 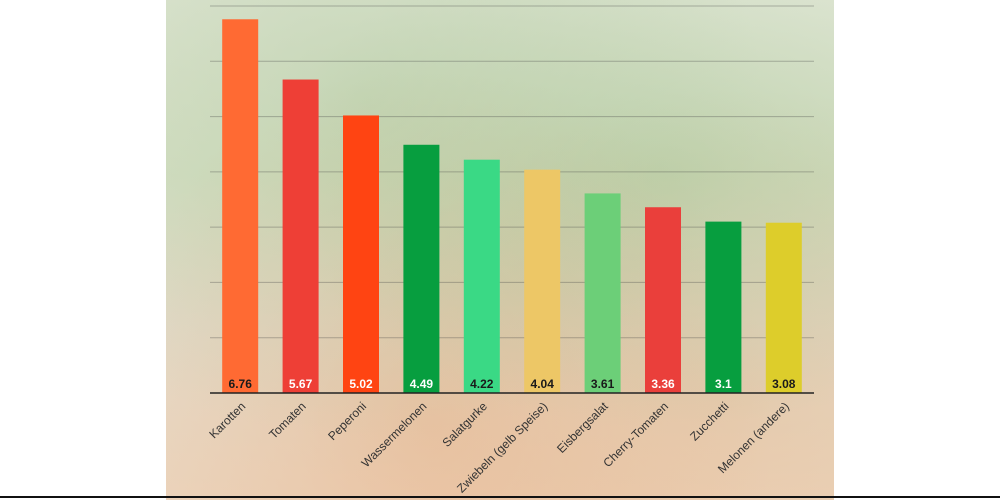 I want to click on bar-value-label: 5.02, so click(x=361, y=384).